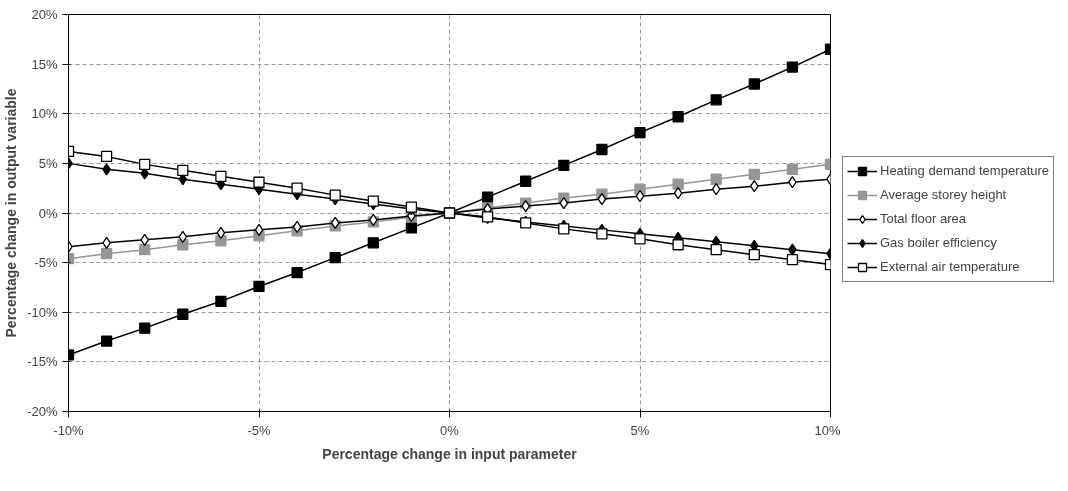  I want to click on y-tick-label: -15%, so click(42, 362).